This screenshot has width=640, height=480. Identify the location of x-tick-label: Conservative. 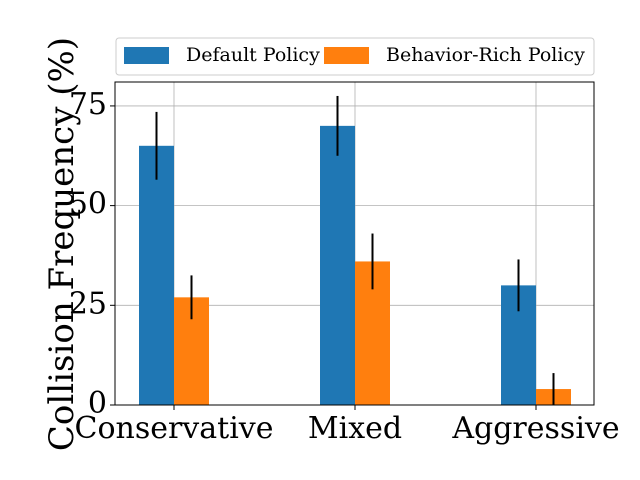
(173, 428).